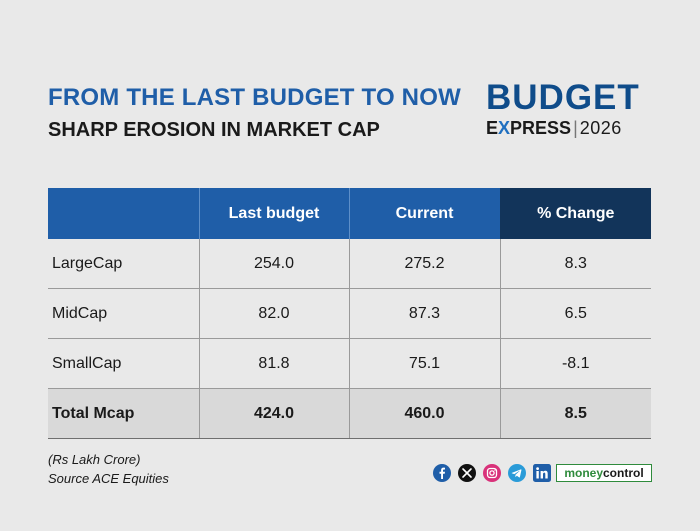 The height and width of the screenshot is (531, 700). Describe the element at coordinates (492, 128) in the screenshot. I see `brand-letter-e: E` at that location.